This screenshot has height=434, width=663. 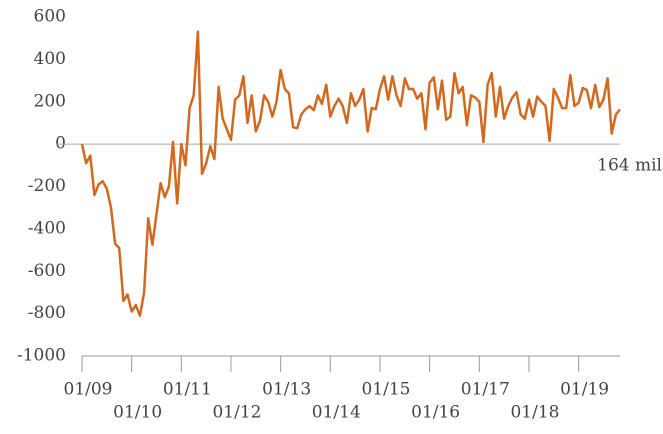 What do you see at coordinates (385, 390) in the screenshot?
I see `x-tick-label: 01/15` at bounding box center [385, 390].